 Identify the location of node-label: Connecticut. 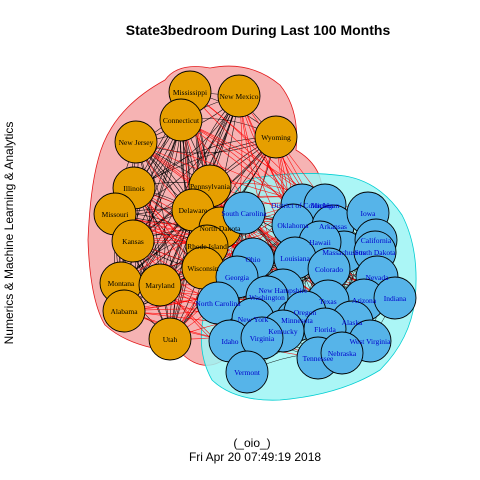
(181, 120).